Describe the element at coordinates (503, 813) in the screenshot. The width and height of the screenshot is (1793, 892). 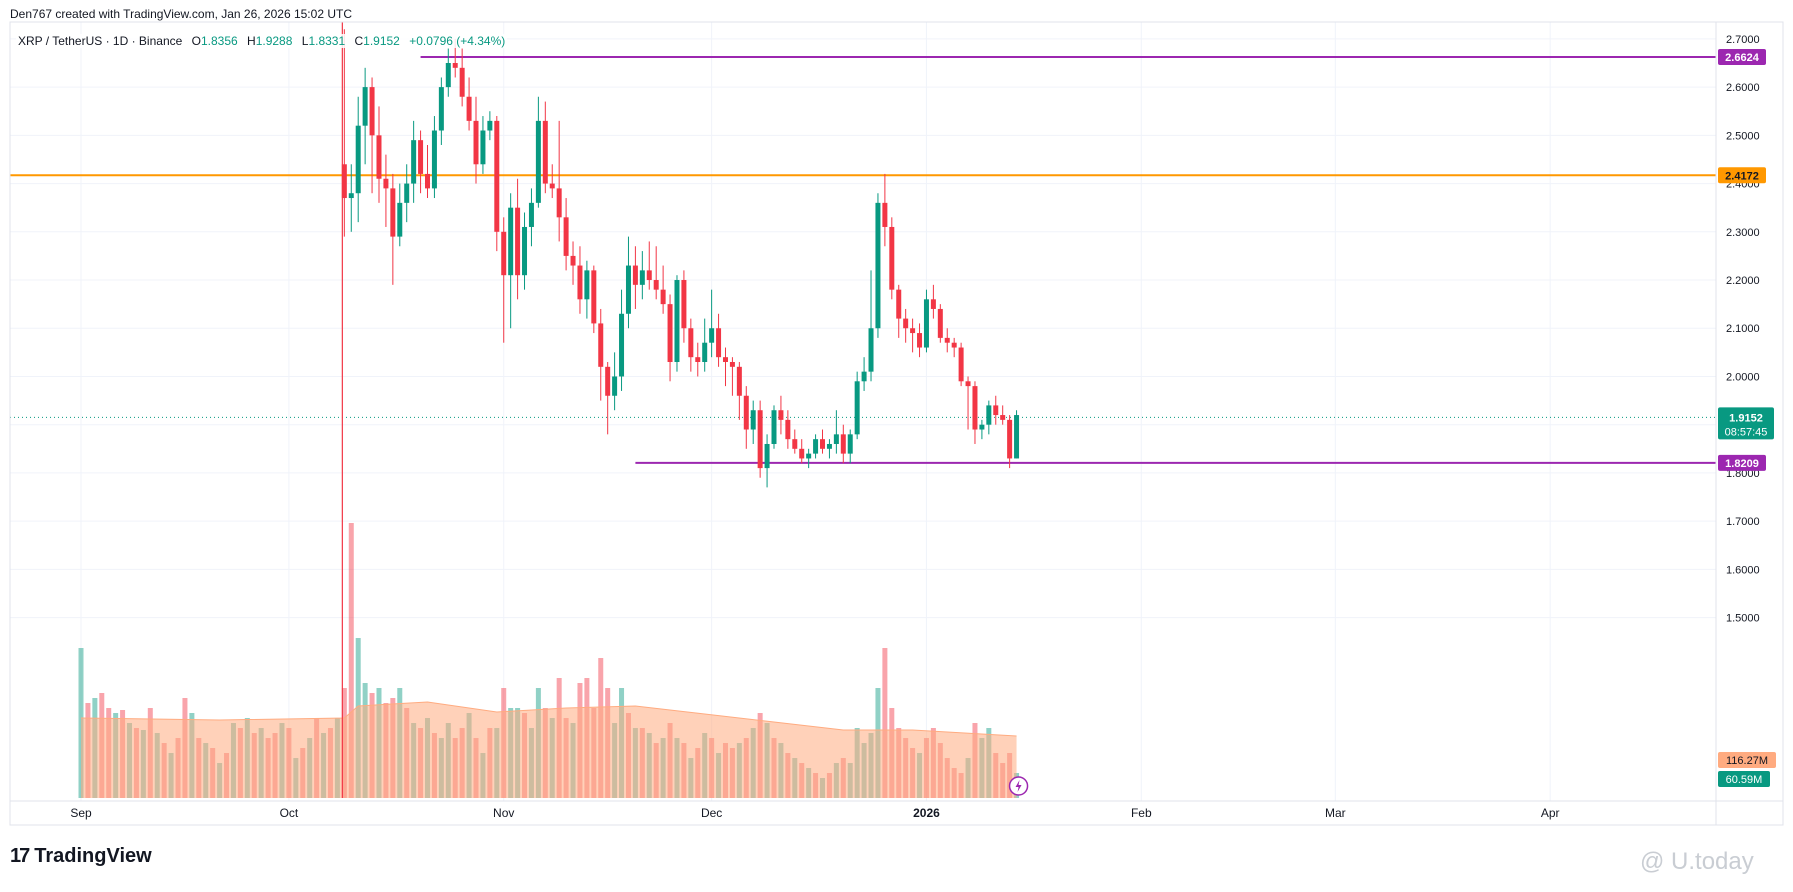
I see `x-tick-label: Nov` at that location.